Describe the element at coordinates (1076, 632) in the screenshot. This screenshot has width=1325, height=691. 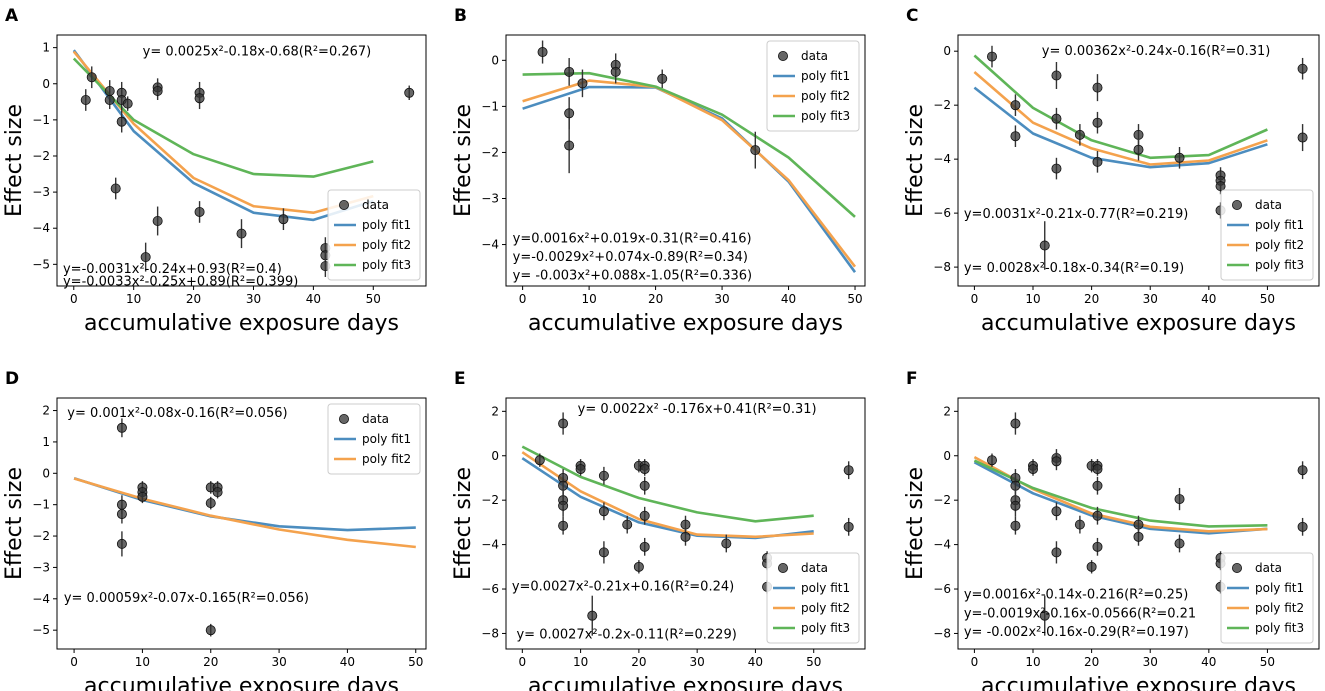
I see `fit-equation: y= -0.002x²-0.16x-0.29(R²=0.197)` at that location.